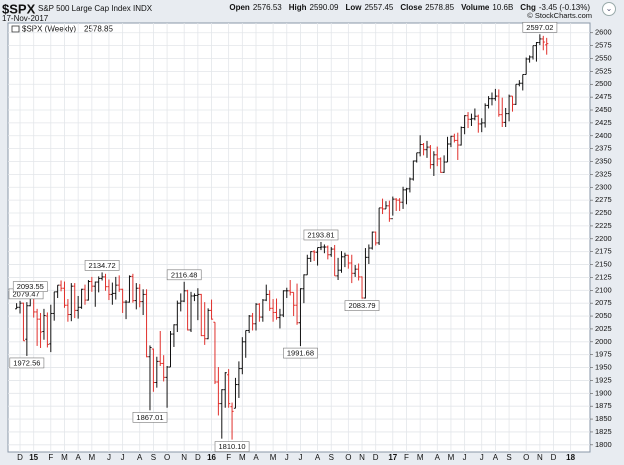 This screenshot has width=624, height=465. What do you see at coordinates (603, 122) in the screenshot?
I see `y-tick-label: 2425` at bounding box center [603, 122].